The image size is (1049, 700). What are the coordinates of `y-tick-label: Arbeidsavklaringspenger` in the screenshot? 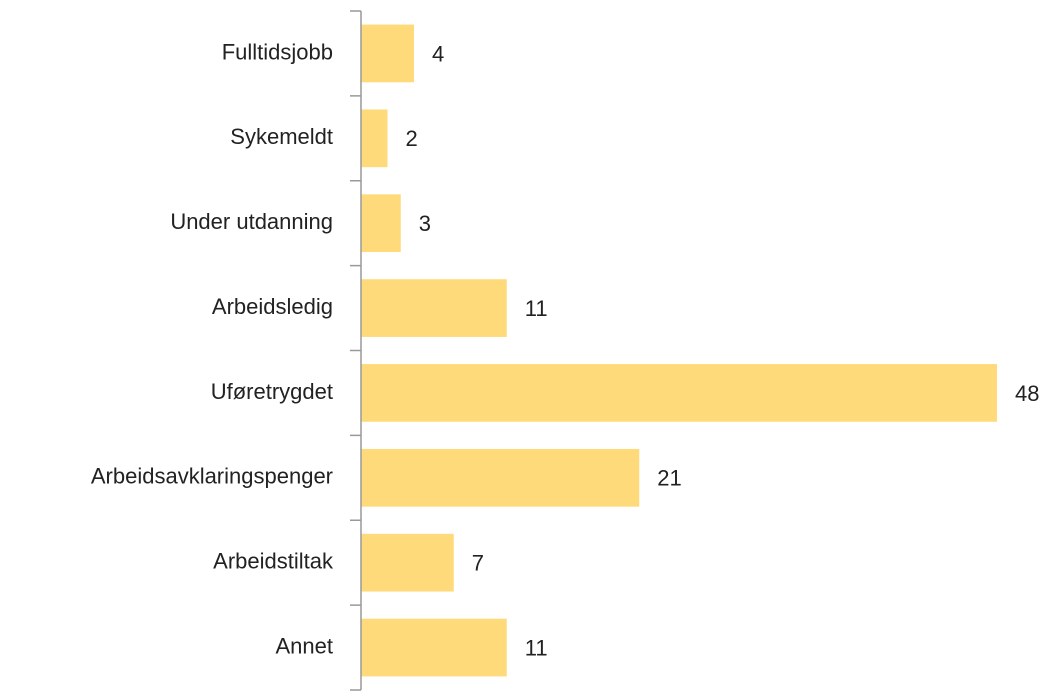 It's located at (212, 476).